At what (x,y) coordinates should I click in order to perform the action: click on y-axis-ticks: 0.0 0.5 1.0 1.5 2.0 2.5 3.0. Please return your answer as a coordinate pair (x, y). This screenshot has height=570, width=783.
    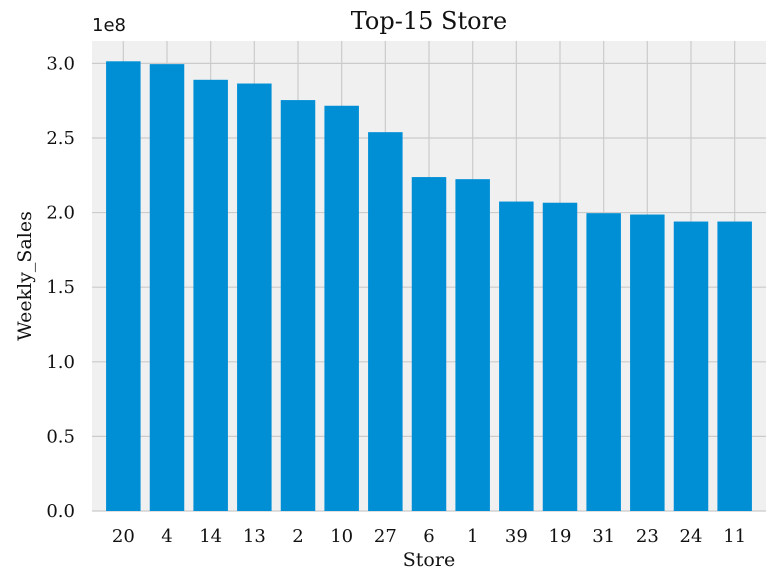
    Looking at the image, I should click on (60, 287).